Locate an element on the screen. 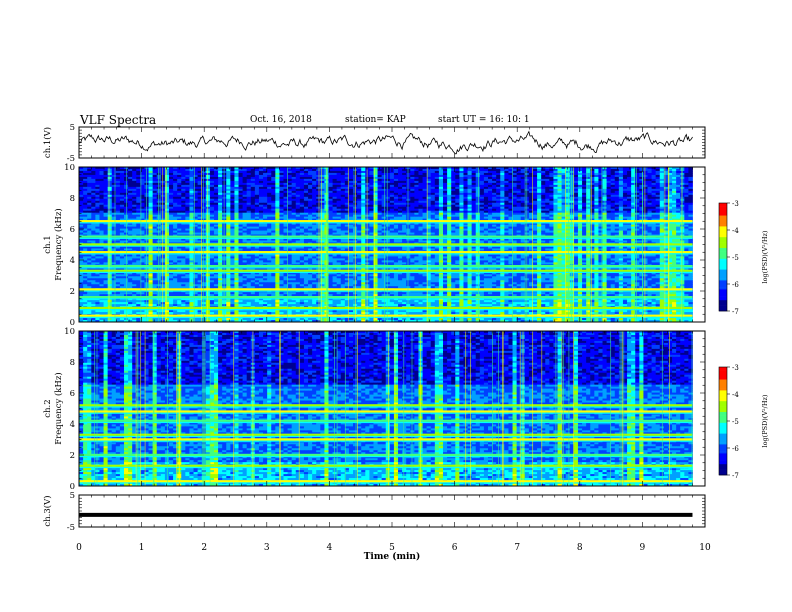 The image size is (792, 612). station-label: station= KAP is located at coordinates (375, 120).